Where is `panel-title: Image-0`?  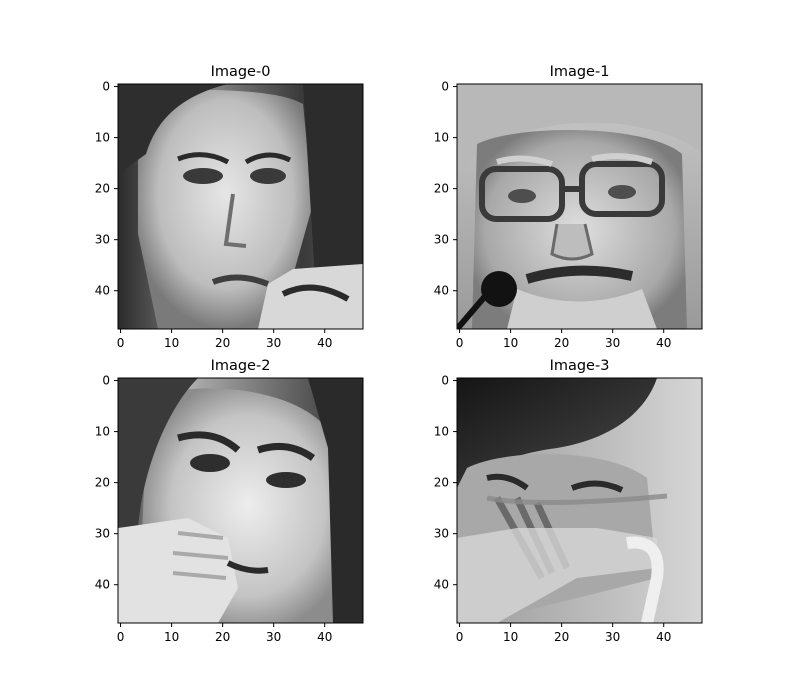
panel-title: Image-0 is located at coordinates (241, 72).